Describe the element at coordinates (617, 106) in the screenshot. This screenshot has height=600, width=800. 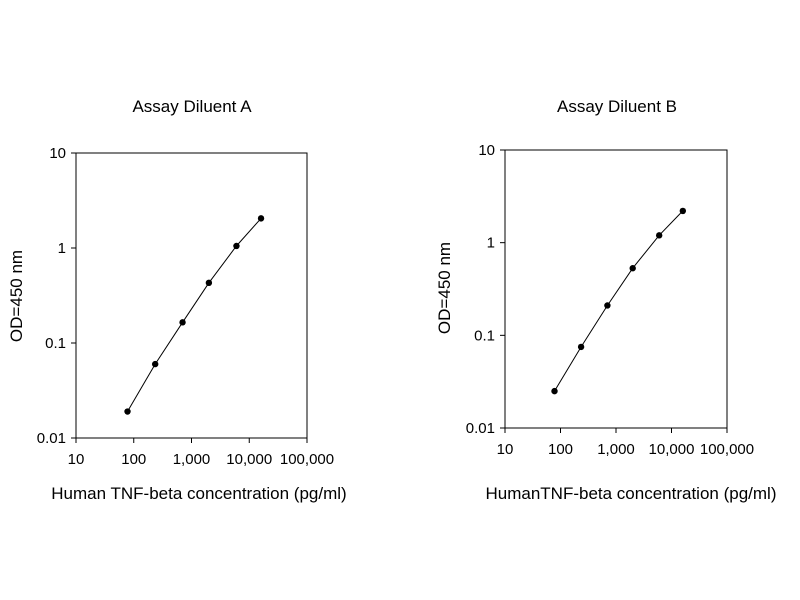
I see `chart-title: Assay Diluent B` at that location.